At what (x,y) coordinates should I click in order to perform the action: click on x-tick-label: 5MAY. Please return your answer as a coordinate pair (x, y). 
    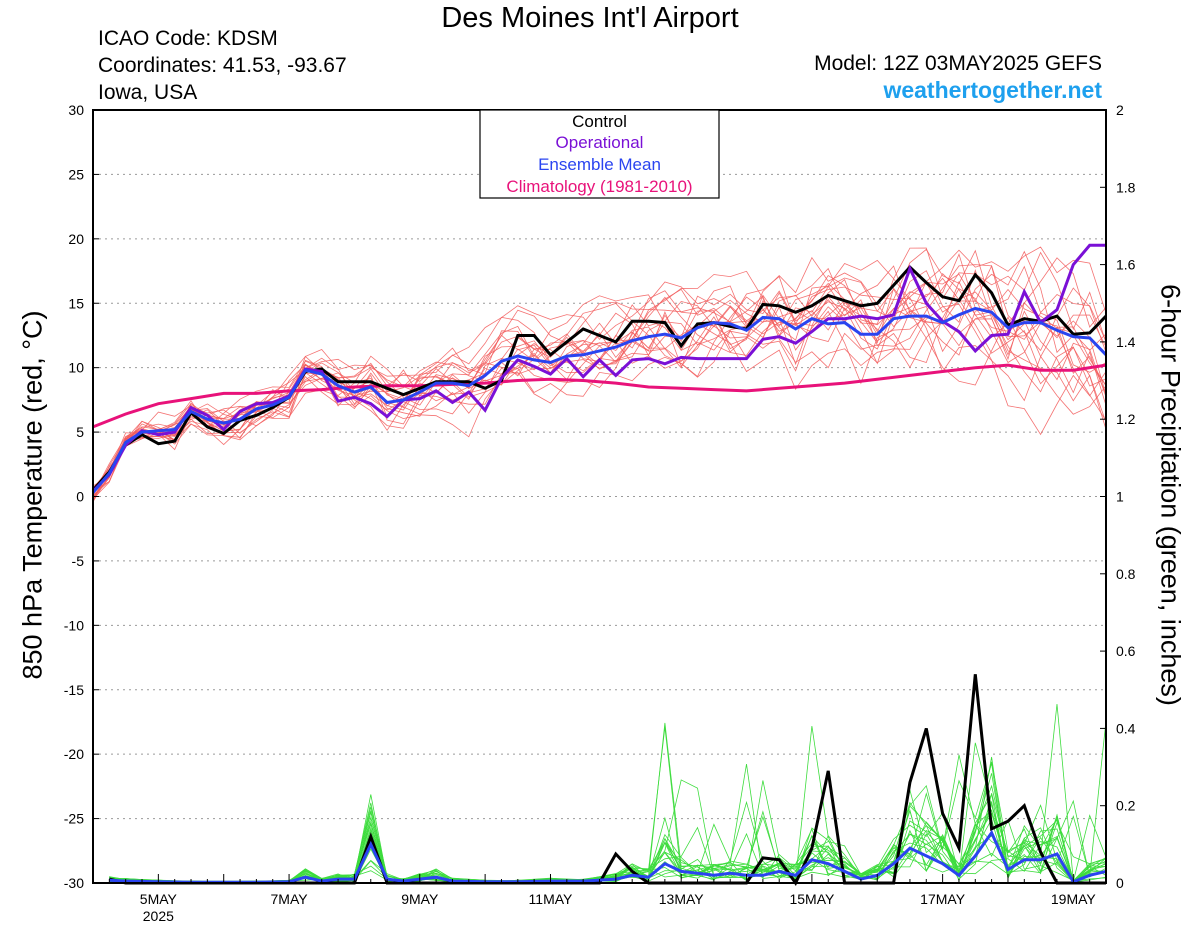
    Looking at the image, I should click on (159, 899).